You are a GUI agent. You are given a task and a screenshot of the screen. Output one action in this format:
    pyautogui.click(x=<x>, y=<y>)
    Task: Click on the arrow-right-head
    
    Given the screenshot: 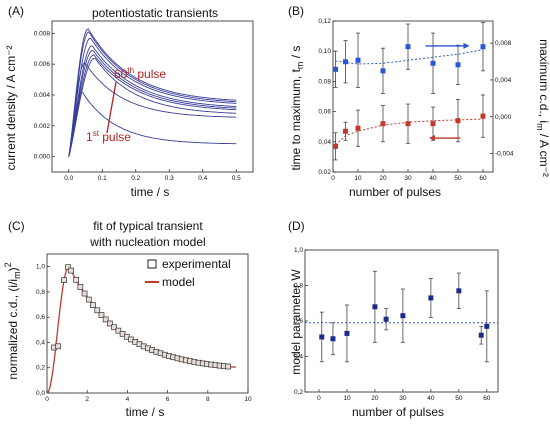 What is the action you would take?
    pyautogui.click(x=466, y=45)
    